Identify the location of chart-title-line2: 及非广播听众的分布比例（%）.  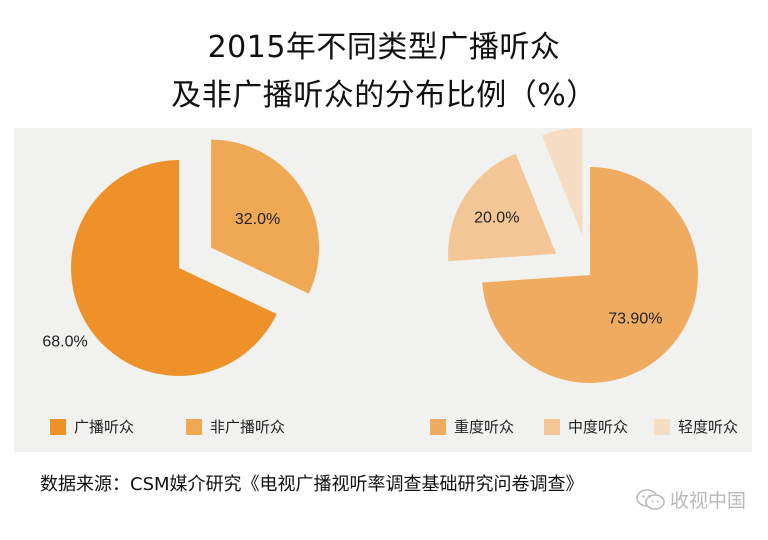
(384, 95).